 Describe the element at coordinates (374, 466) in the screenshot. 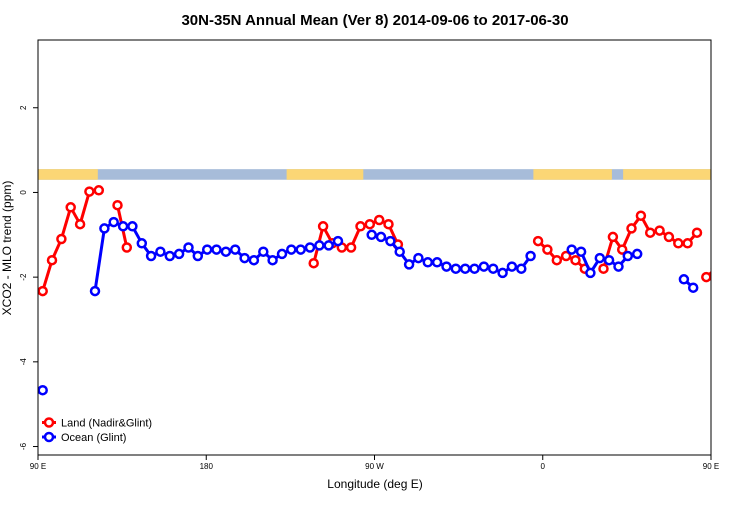

I see `x-tick-label-270: 90 W` at that location.